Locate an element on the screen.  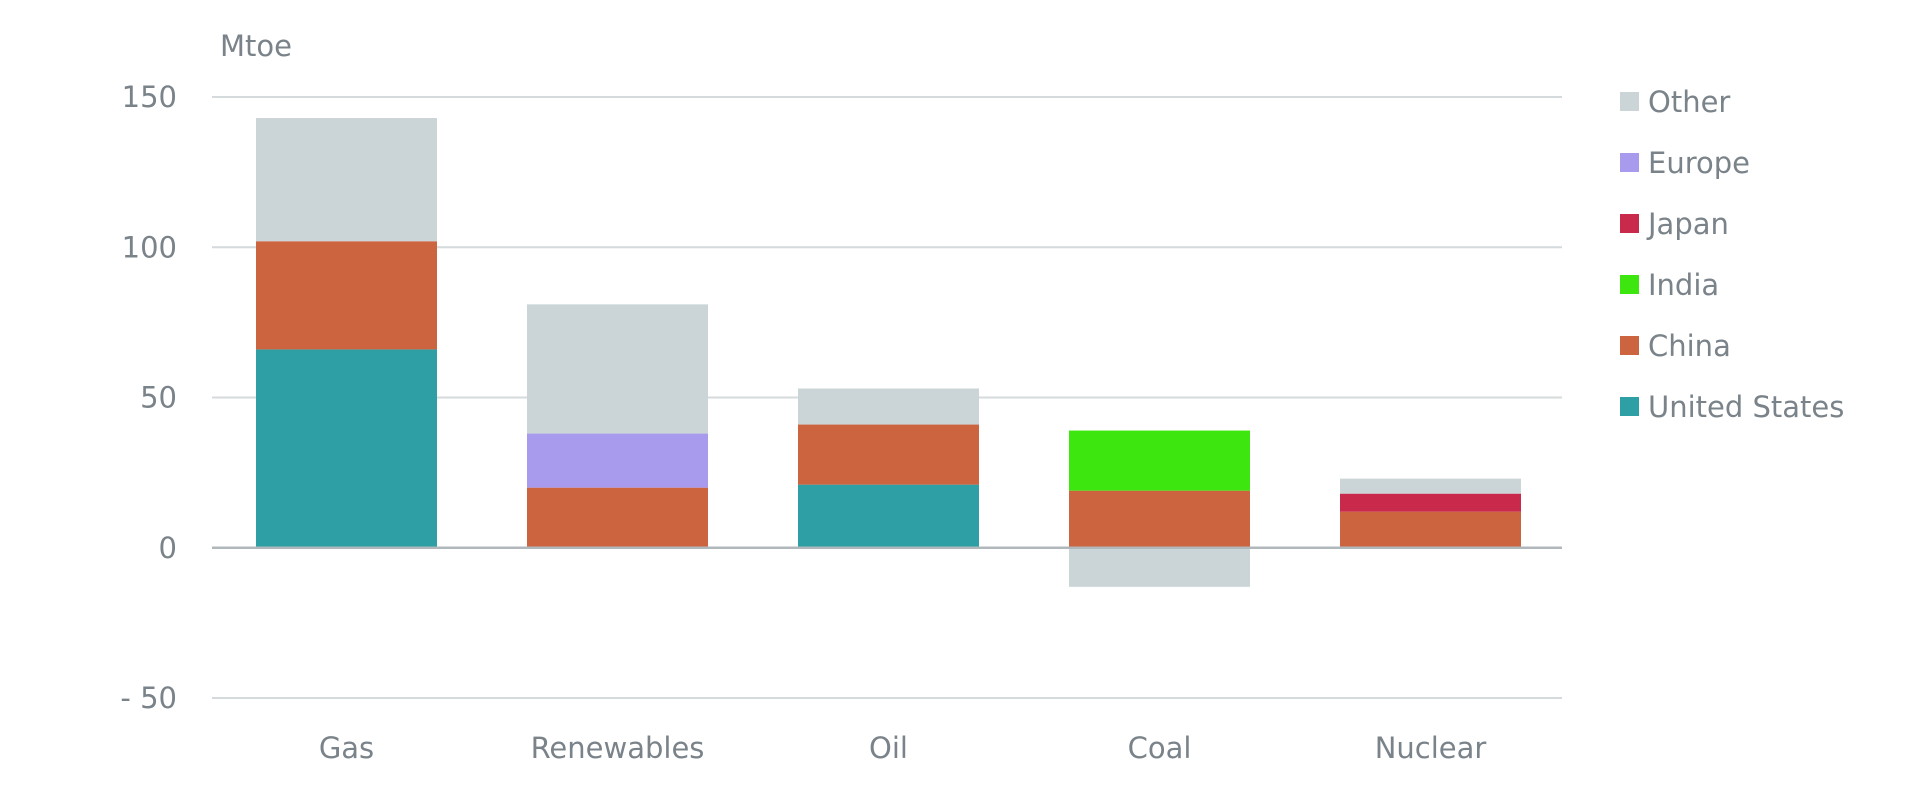
bar-renewables-europe is located at coordinates (617, 460).